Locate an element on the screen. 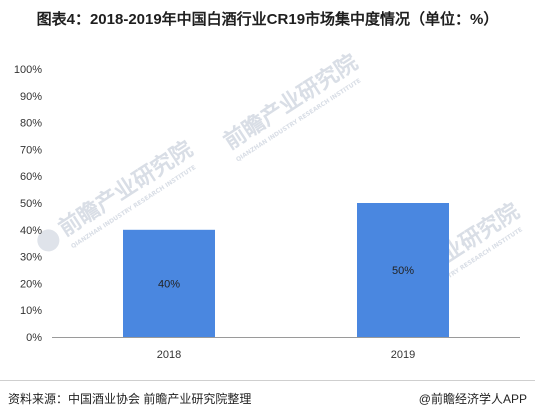  bar-2019 is located at coordinates (403, 270).